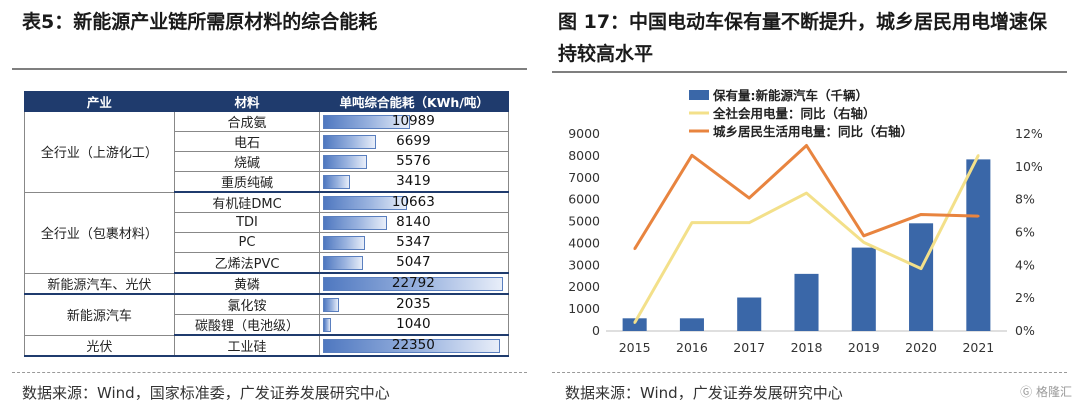  I want to click on material-cell: 重质纯碱, so click(247, 182).